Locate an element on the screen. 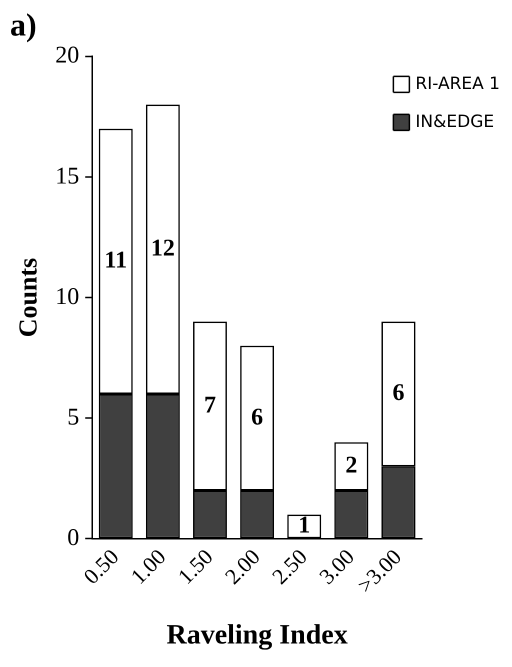  y-tick-label: 20 is located at coordinates (67, 55).